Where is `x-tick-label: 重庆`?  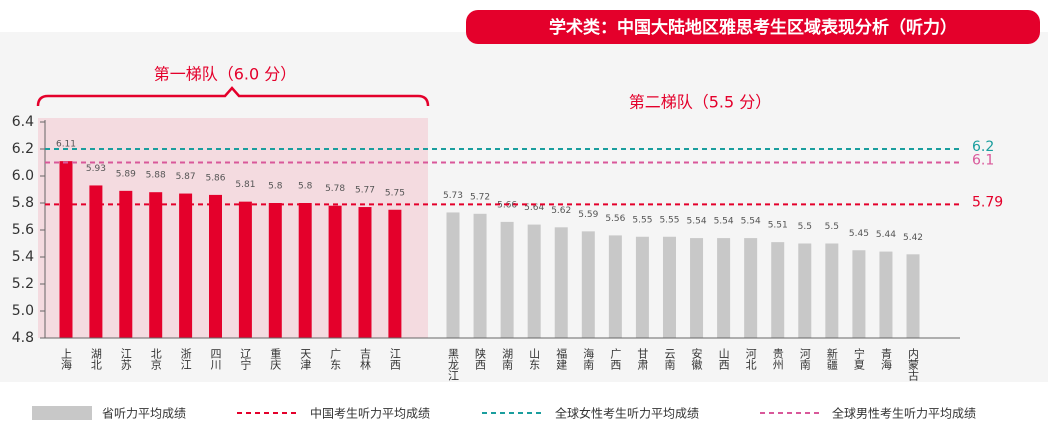 x-tick-label: 重庆 is located at coordinates (275, 359).